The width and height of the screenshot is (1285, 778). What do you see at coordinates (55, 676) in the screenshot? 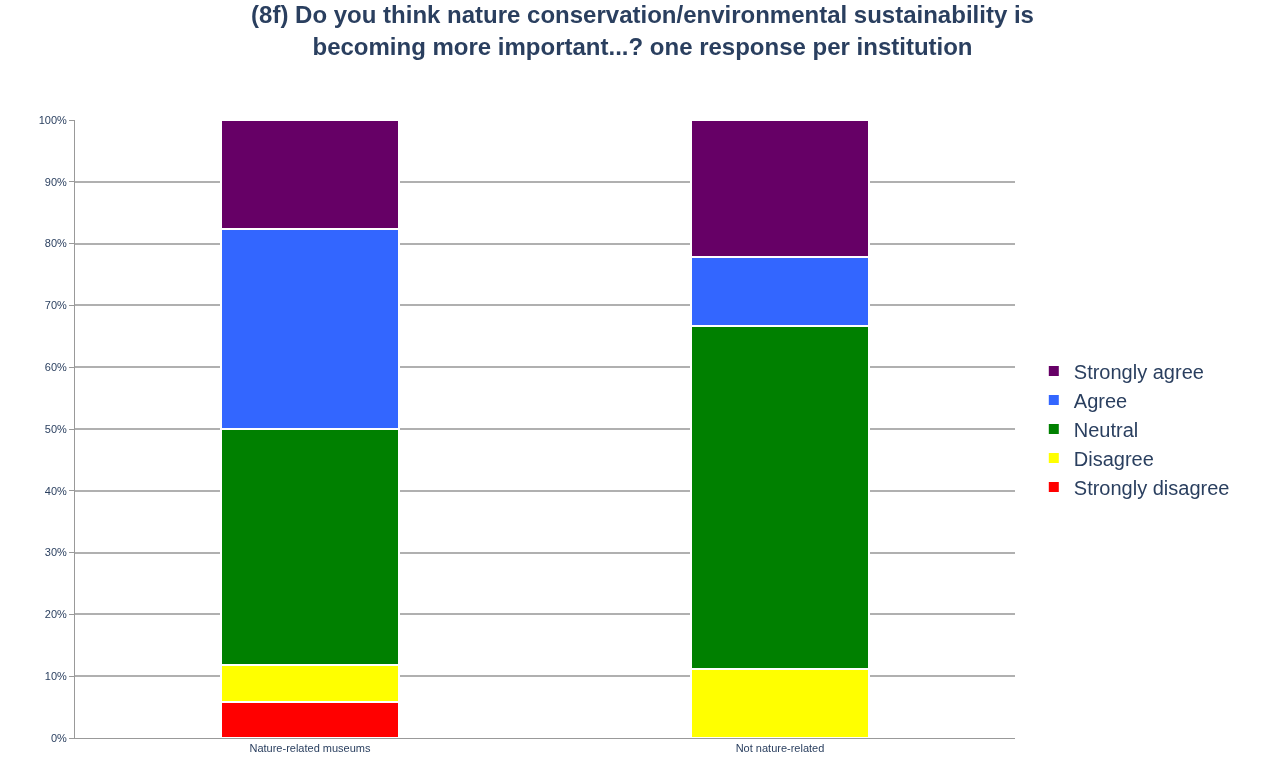
I see `y-tick-label: 10%` at bounding box center [55, 676].